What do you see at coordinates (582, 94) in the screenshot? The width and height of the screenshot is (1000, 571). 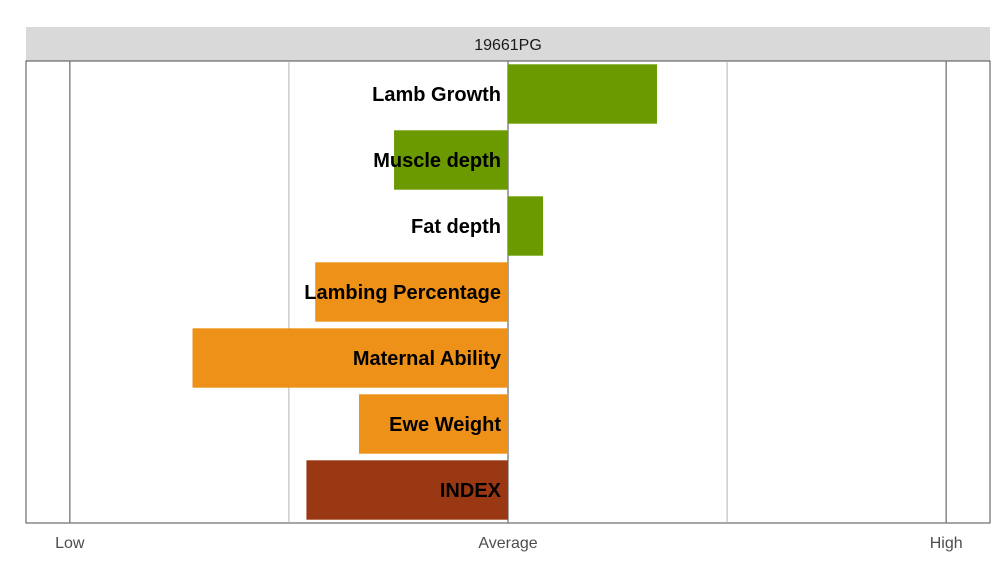 I see `bar-lamb-growth` at bounding box center [582, 94].